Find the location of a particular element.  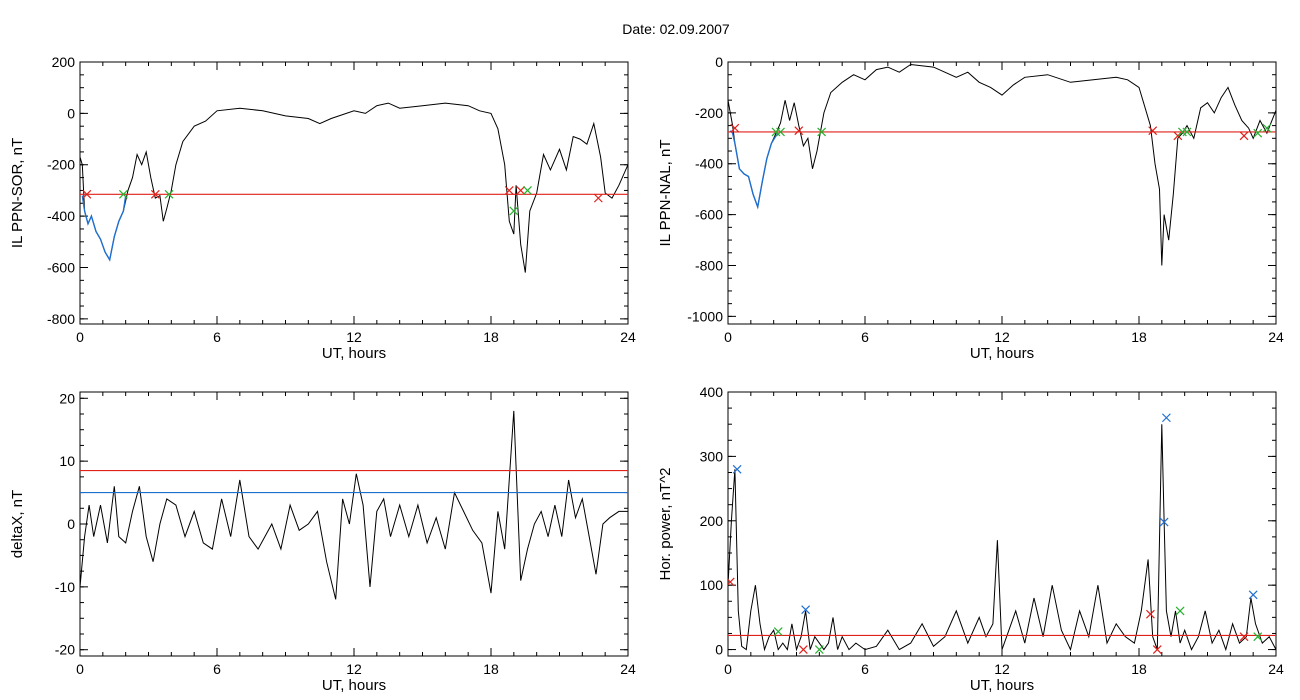

y-tick-label: -10 is located at coordinates (65, 587).